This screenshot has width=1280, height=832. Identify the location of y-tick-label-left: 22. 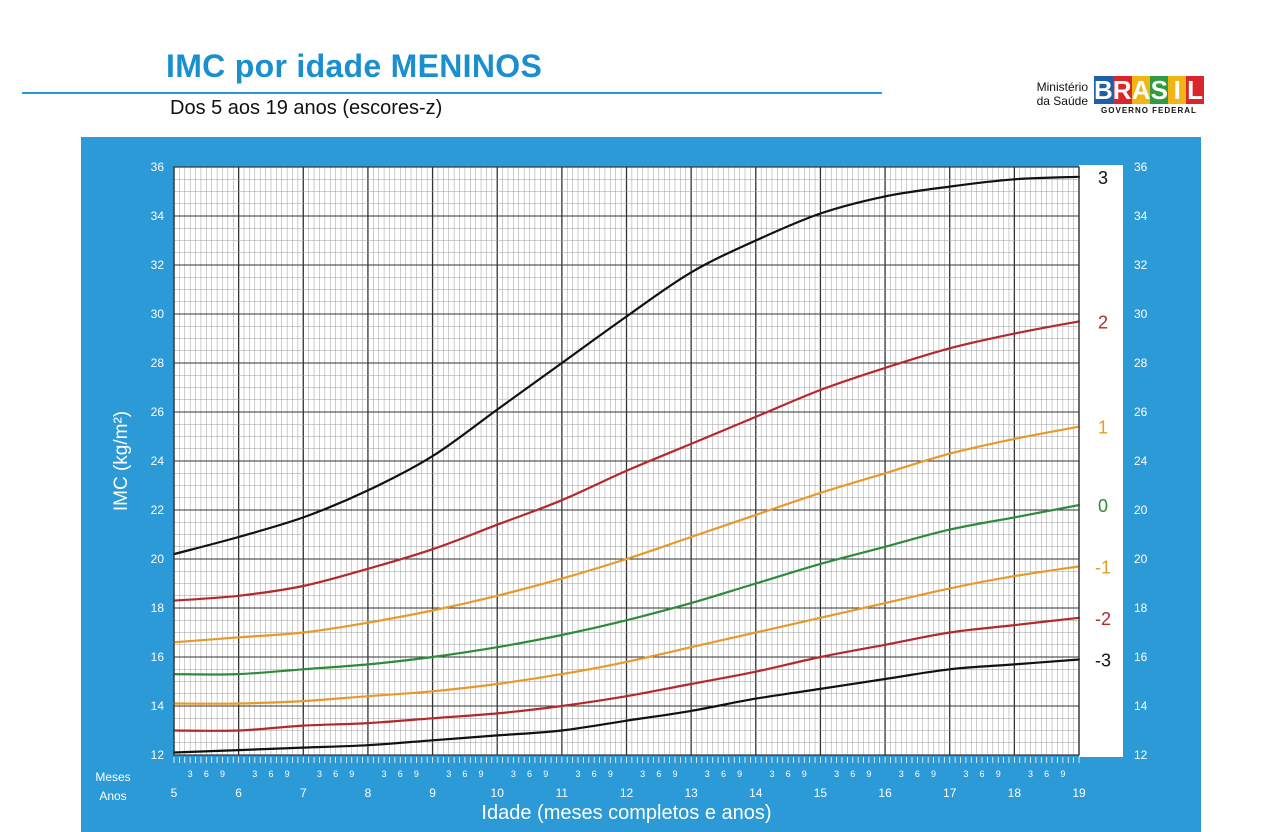
(158, 510).